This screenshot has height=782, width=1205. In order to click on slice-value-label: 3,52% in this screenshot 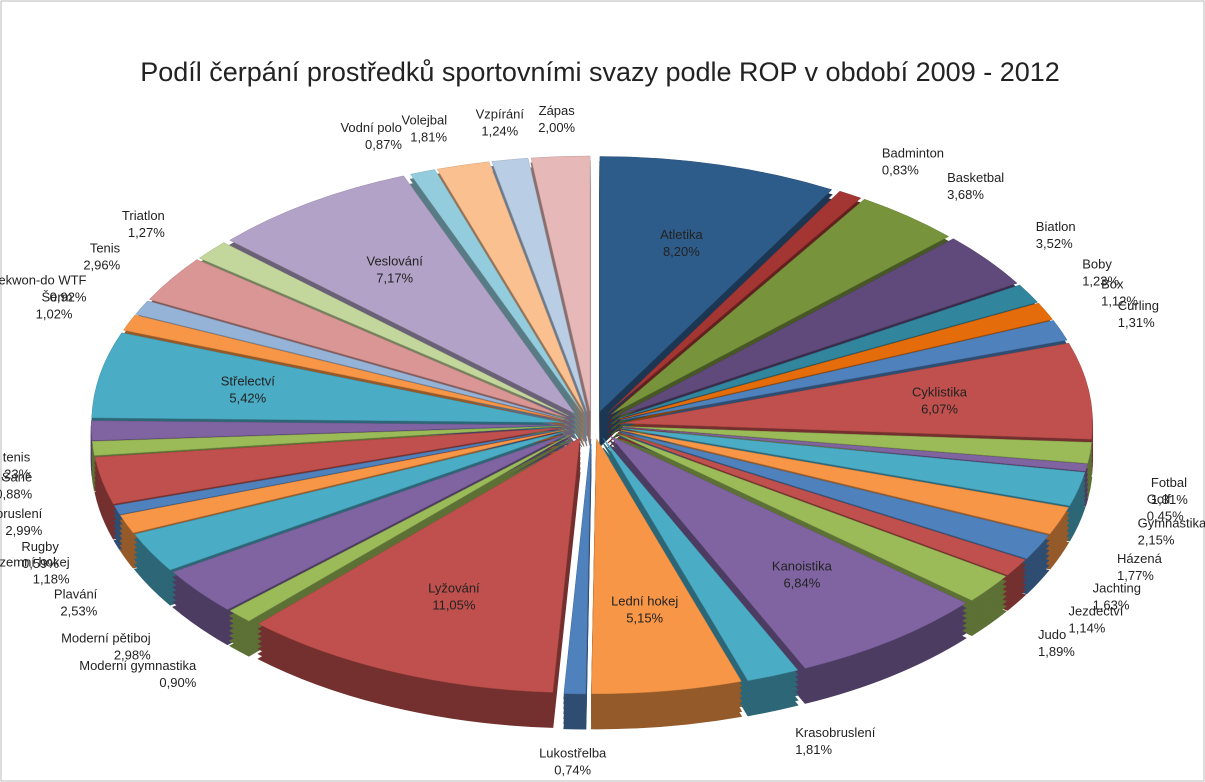, I will do `click(1054, 243)`.